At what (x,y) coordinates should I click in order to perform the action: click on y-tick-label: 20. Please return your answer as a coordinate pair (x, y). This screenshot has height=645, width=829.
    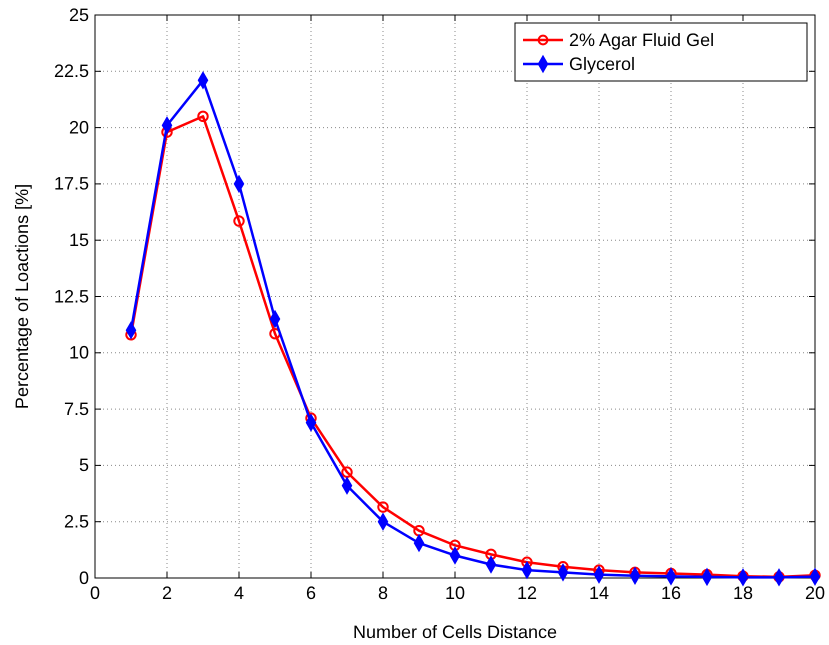
    Looking at the image, I should click on (78, 127).